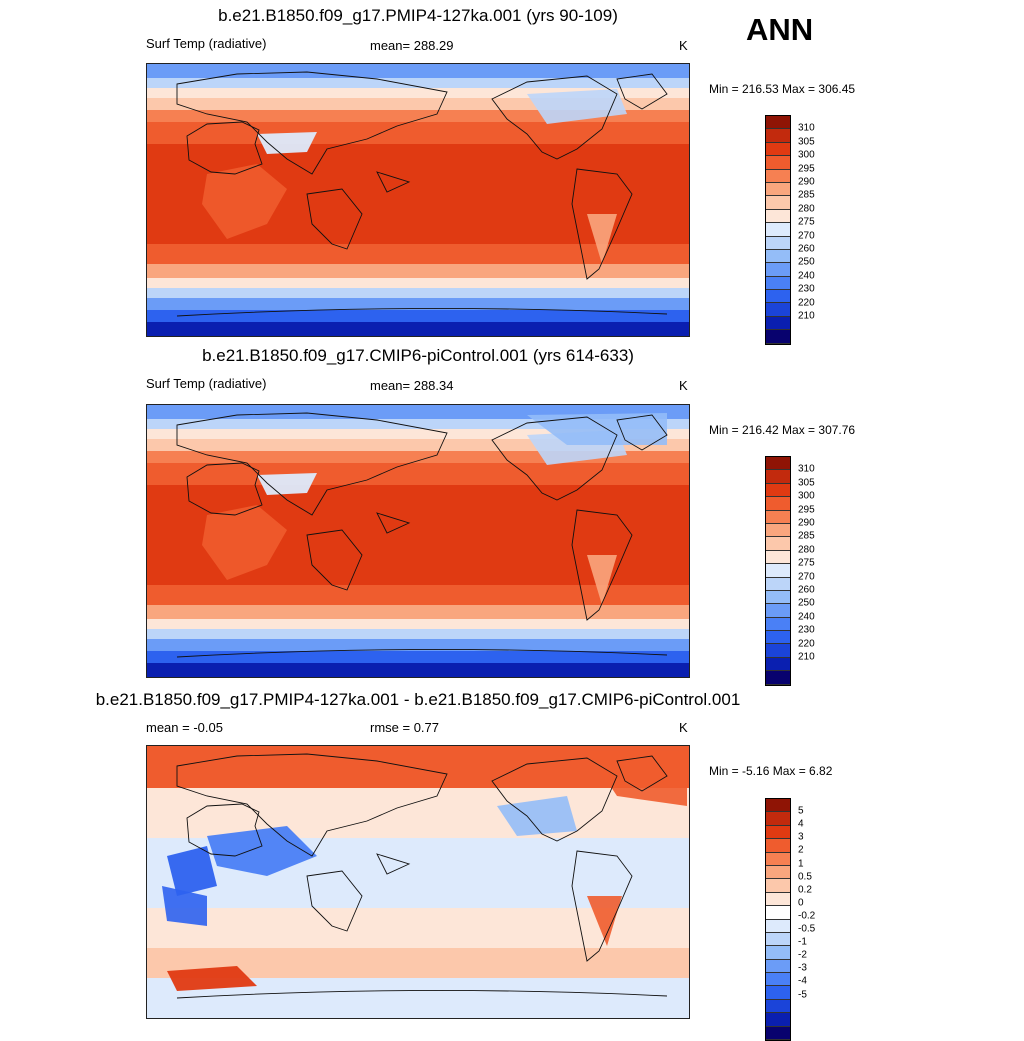 The height and width of the screenshot is (1041, 1024). What do you see at coordinates (806, 289) in the screenshot?
I see `colorbar-tick-label: 230` at bounding box center [806, 289].